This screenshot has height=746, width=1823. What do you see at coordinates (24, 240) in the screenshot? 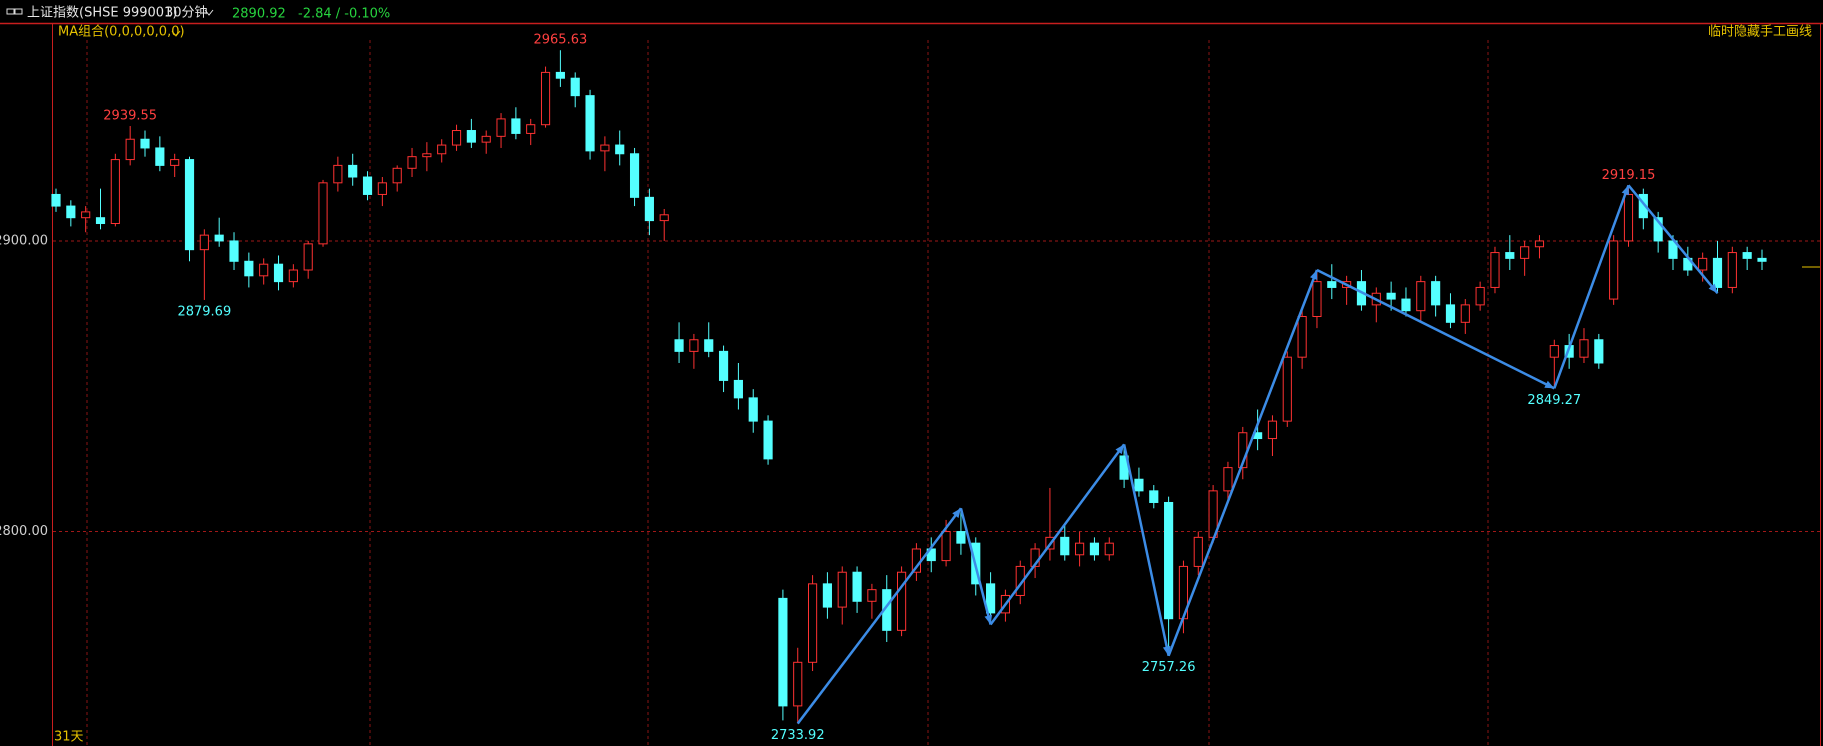
I see `y-tick-label: 2900.00` at bounding box center [24, 240].